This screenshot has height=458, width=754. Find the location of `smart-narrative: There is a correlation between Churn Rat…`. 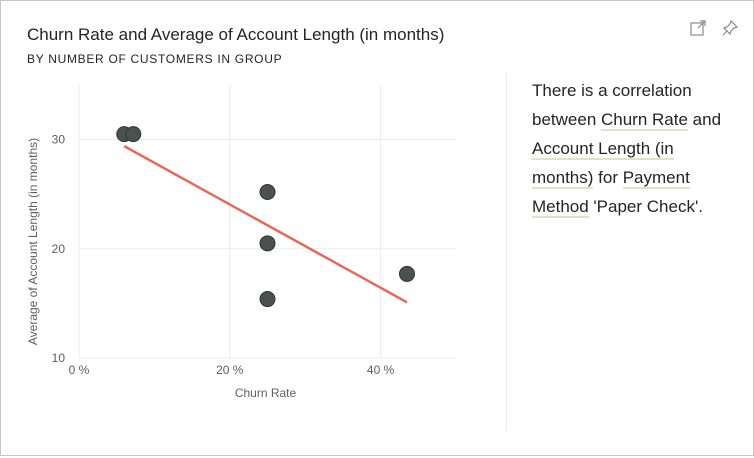

smart-narrative: There is a correlation between Churn Rat… is located at coordinates (632, 148).